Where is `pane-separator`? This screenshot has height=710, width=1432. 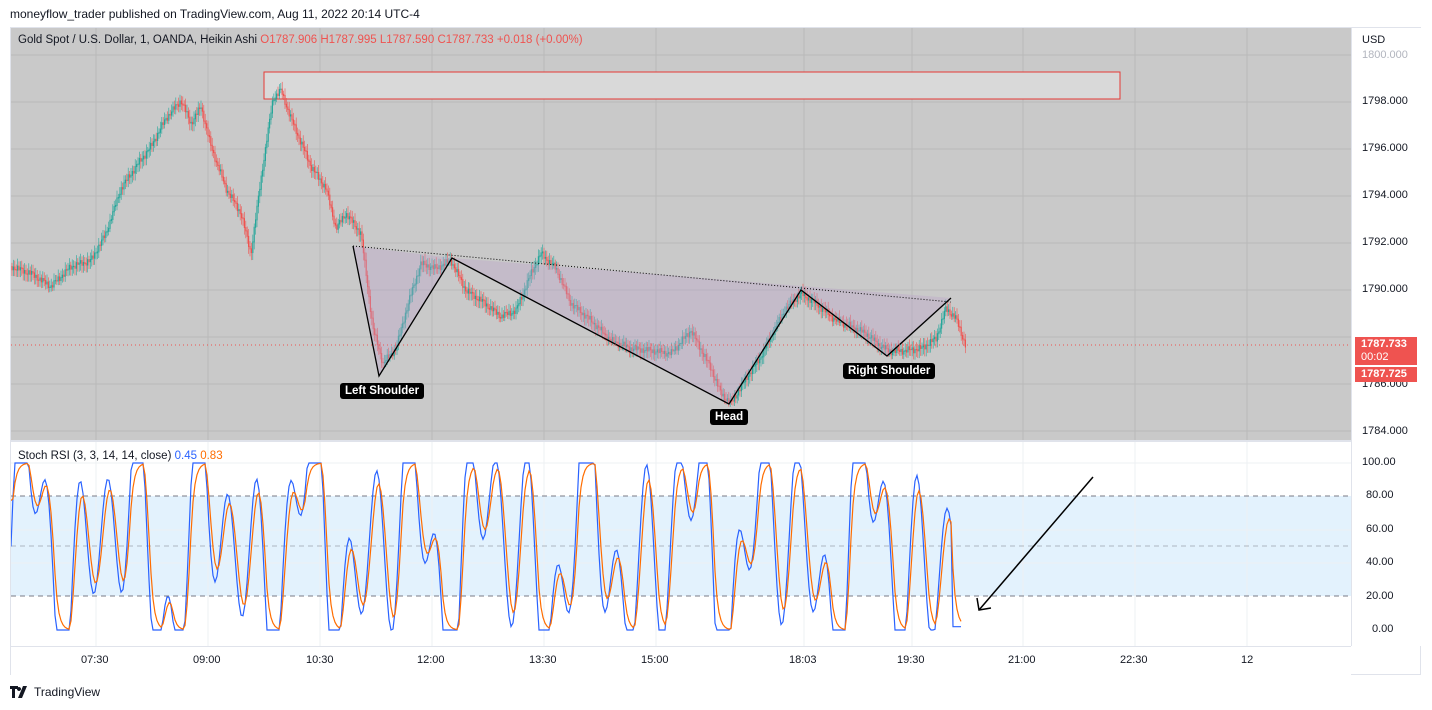
pane-separator is located at coordinates (681, 441).